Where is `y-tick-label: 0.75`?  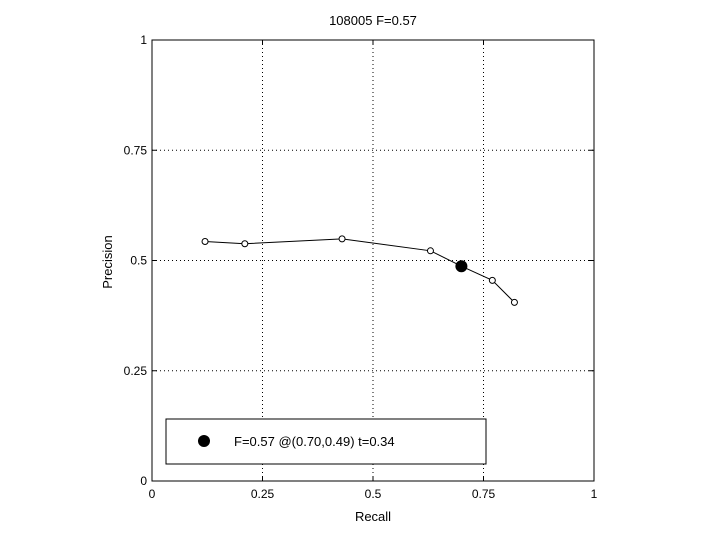 y-tick-label: 0.75 is located at coordinates (136, 150).